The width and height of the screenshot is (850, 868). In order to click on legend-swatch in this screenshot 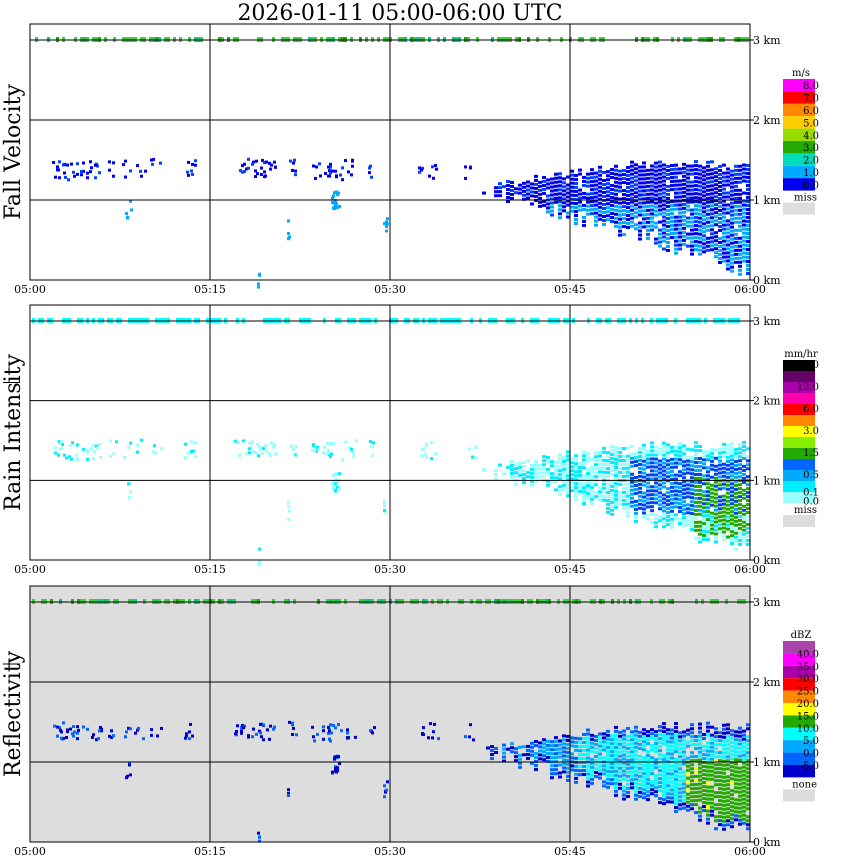, I will do `click(799, 365)`.